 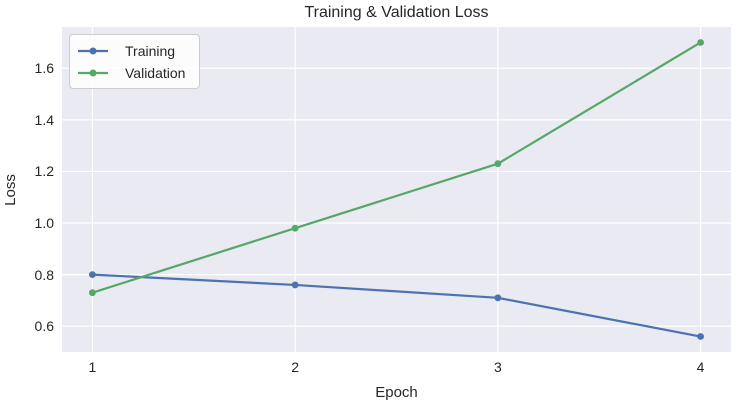 What do you see at coordinates (700, 367) in the screenshot?
I see `x-tick-label: 4` at bounding box center [700, 367].